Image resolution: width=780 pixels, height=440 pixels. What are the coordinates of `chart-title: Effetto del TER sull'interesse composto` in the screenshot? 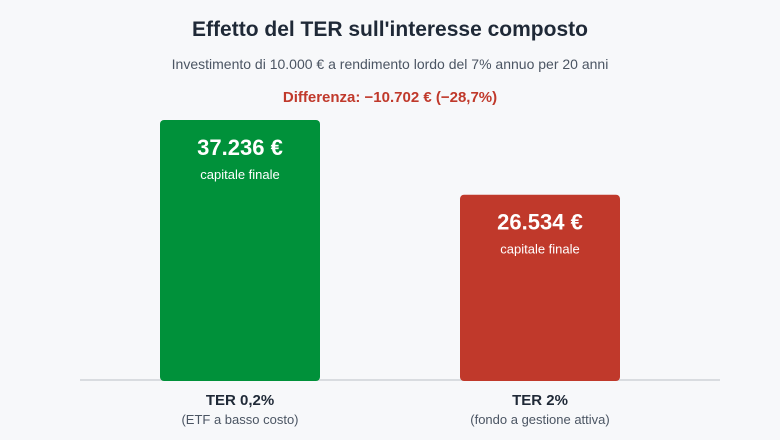 It's located at (390, 29).